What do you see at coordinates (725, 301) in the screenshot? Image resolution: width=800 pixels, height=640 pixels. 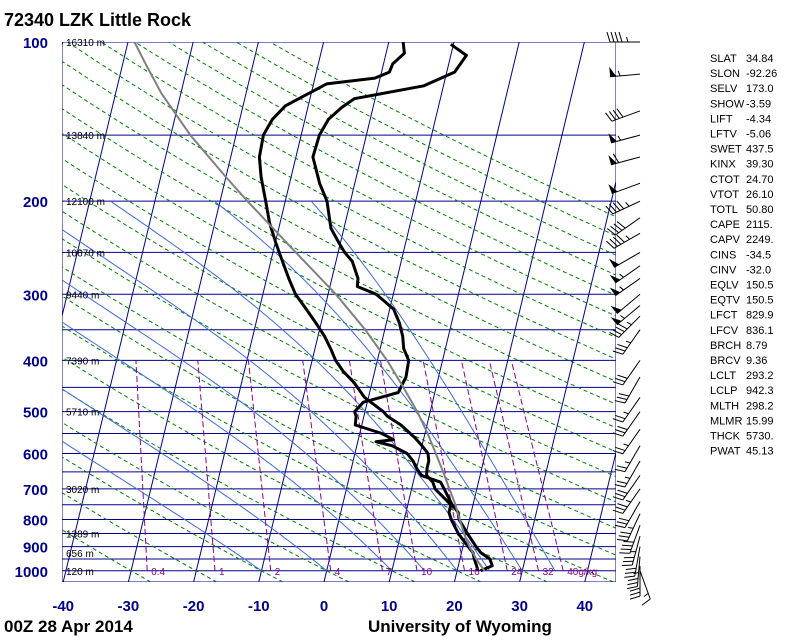 I see `index-name: EQTV` at bounding box center [725, 301].